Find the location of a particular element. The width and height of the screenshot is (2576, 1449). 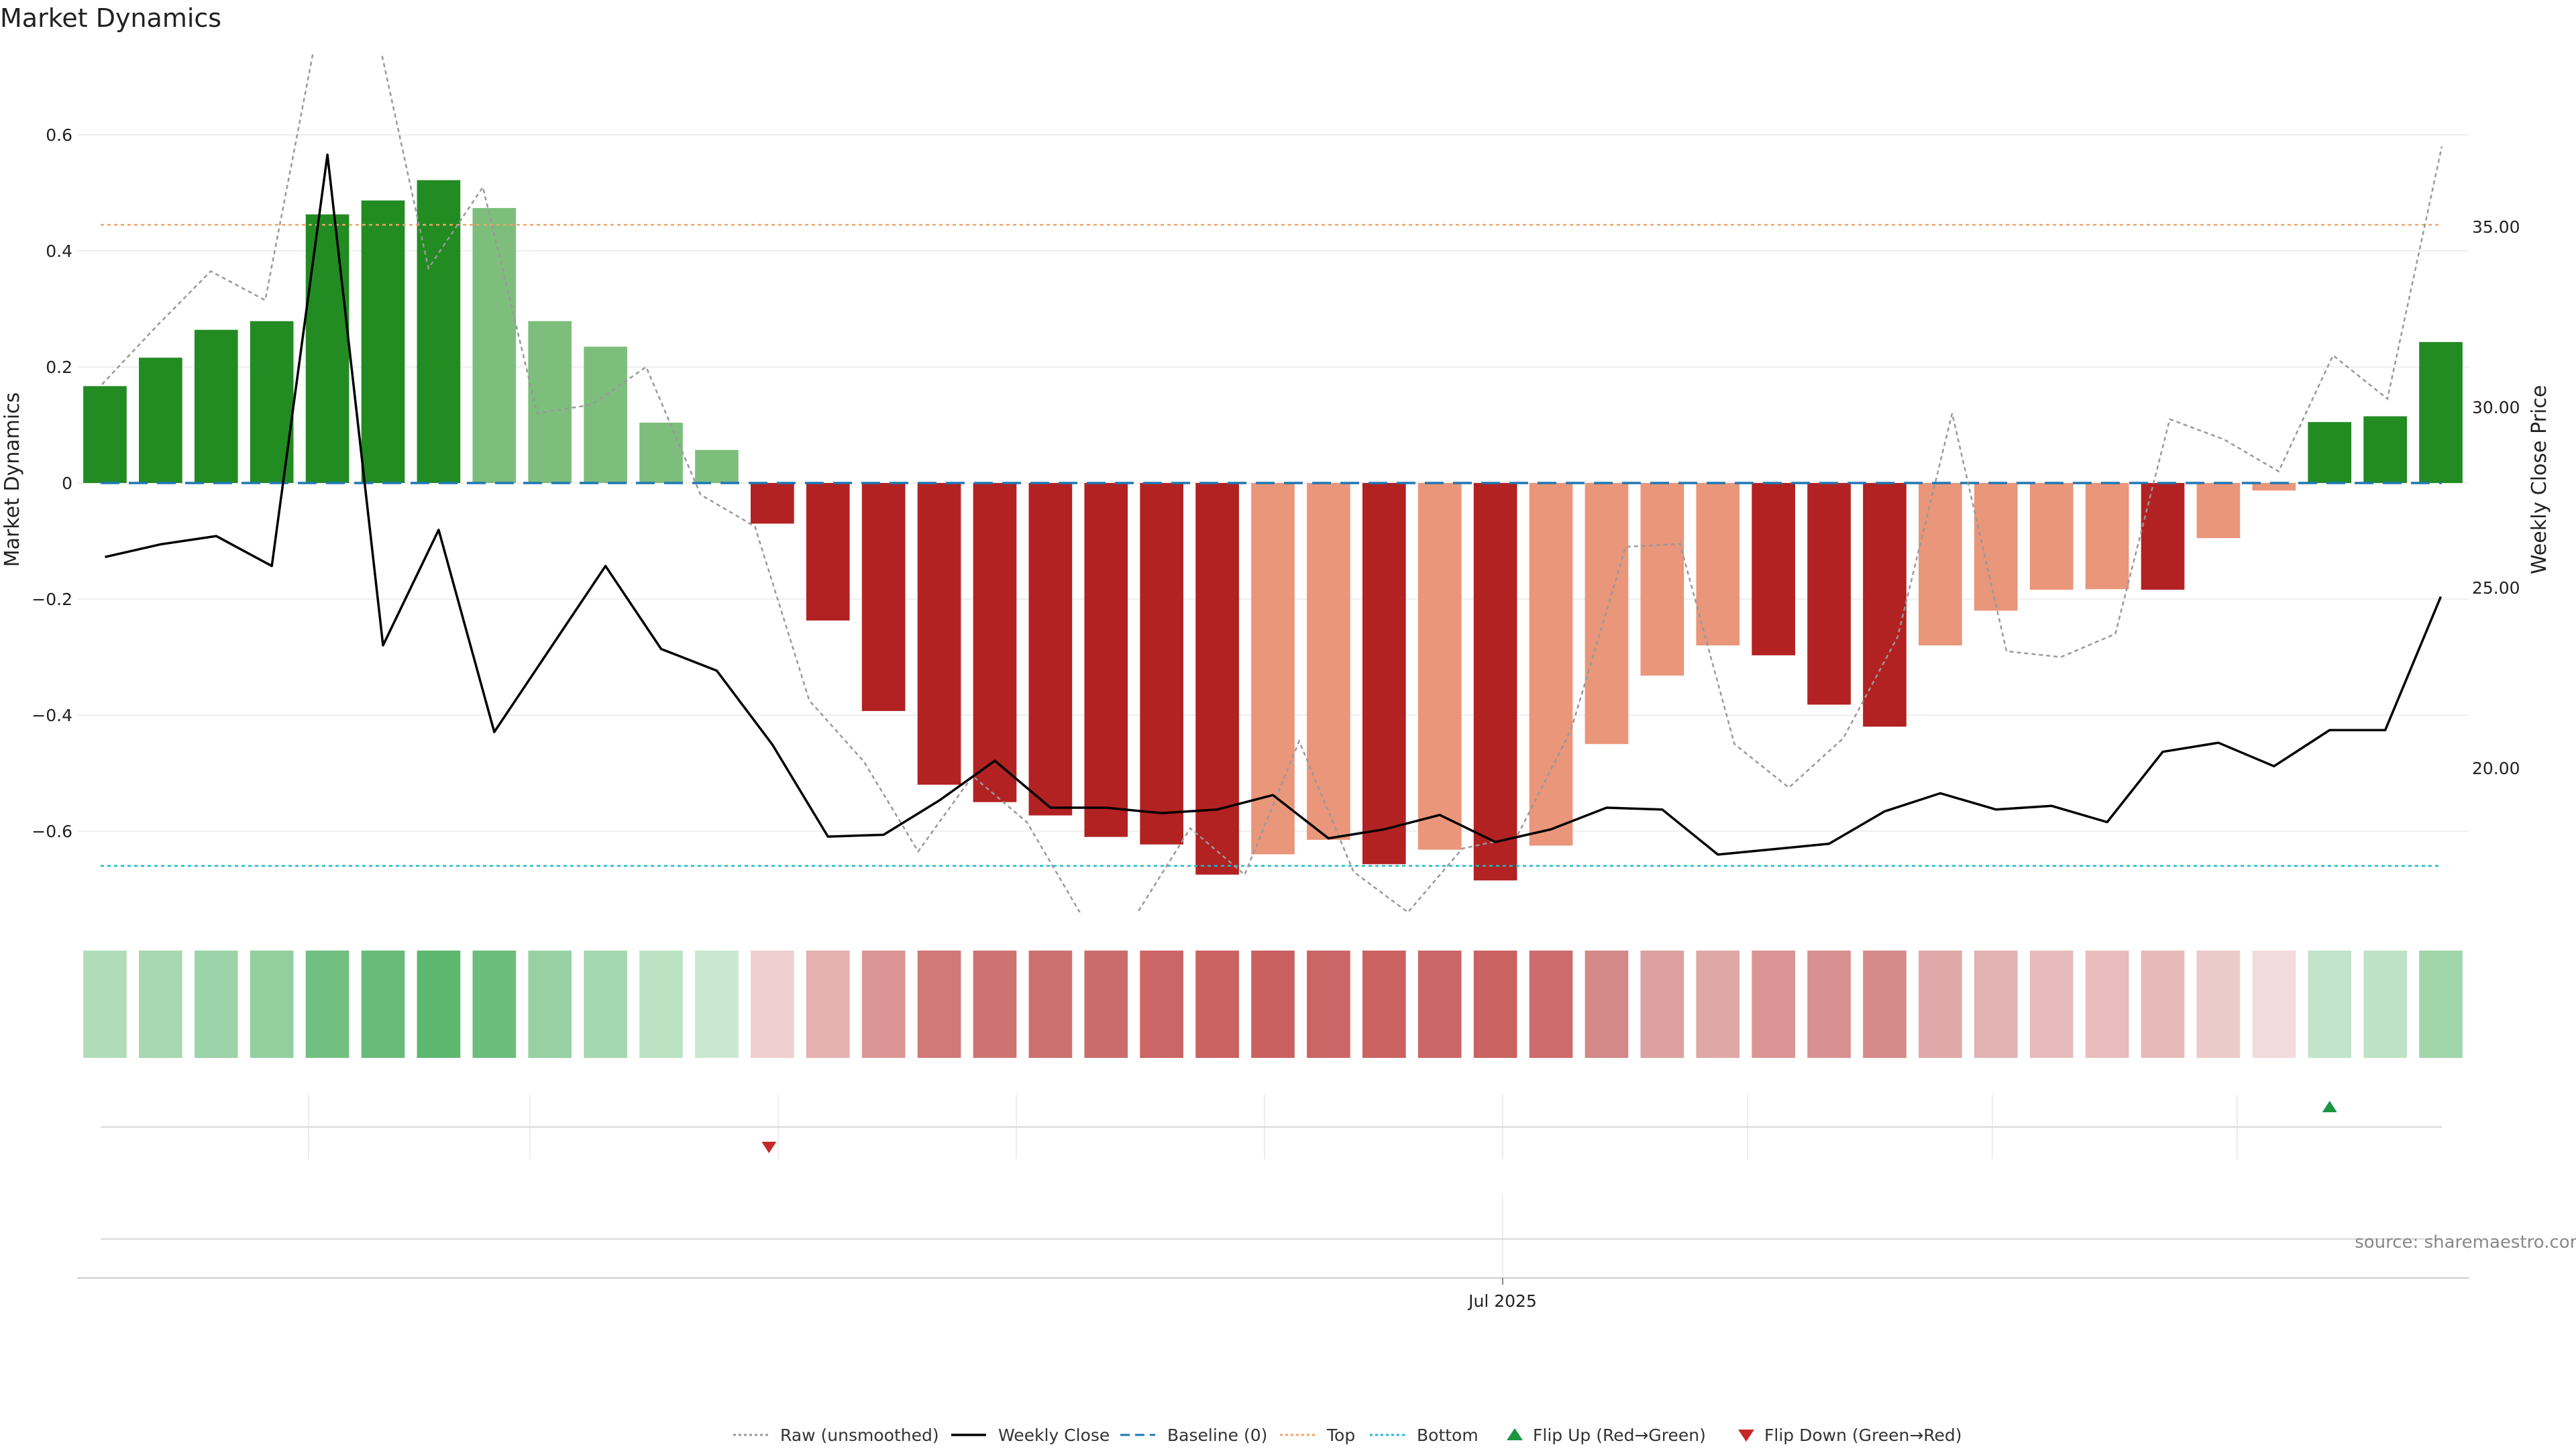

legend-item: Weekly Close is located at coordinates (1030, 1435).